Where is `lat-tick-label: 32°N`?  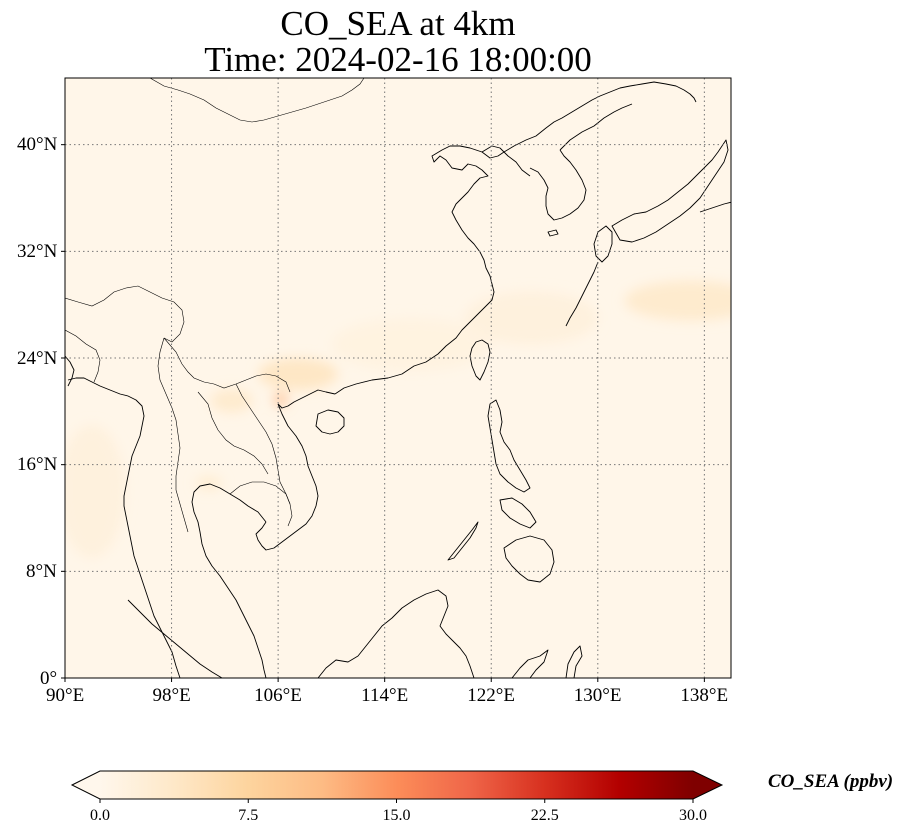 lat-tick-label: 32°N is located at coordinates (37, 251).